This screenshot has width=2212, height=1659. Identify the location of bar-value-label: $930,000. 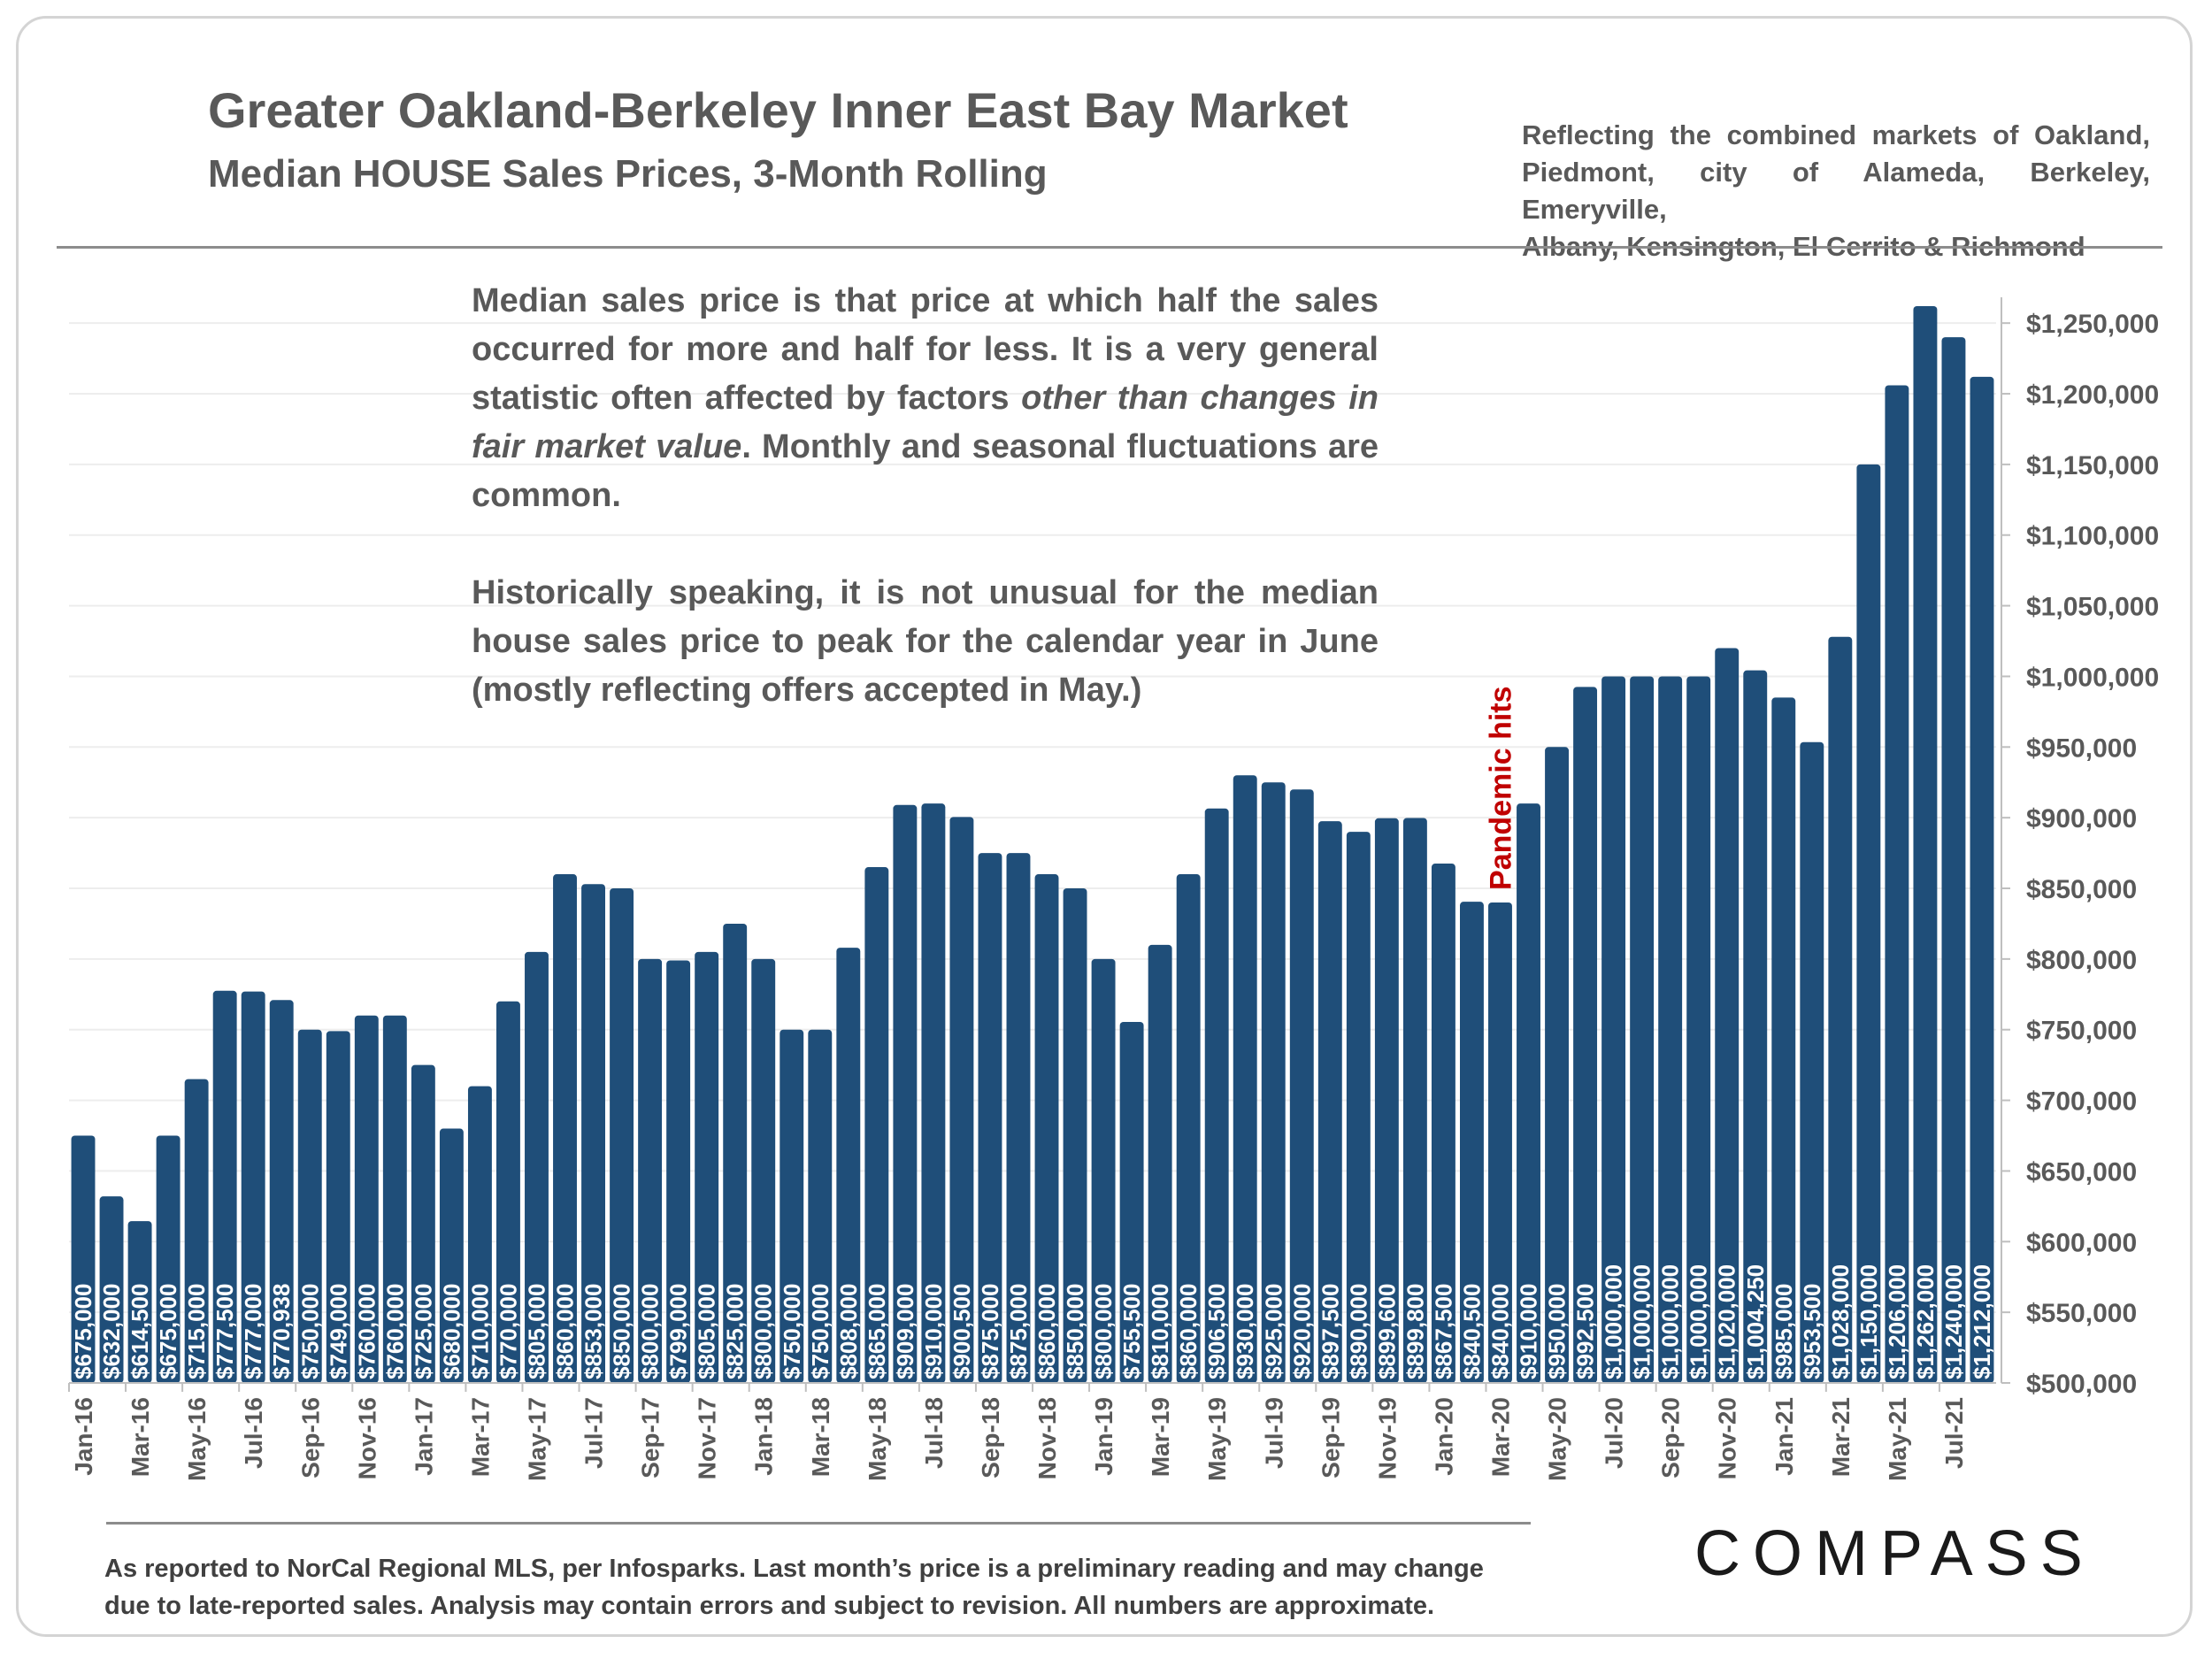
(1245, 1331).